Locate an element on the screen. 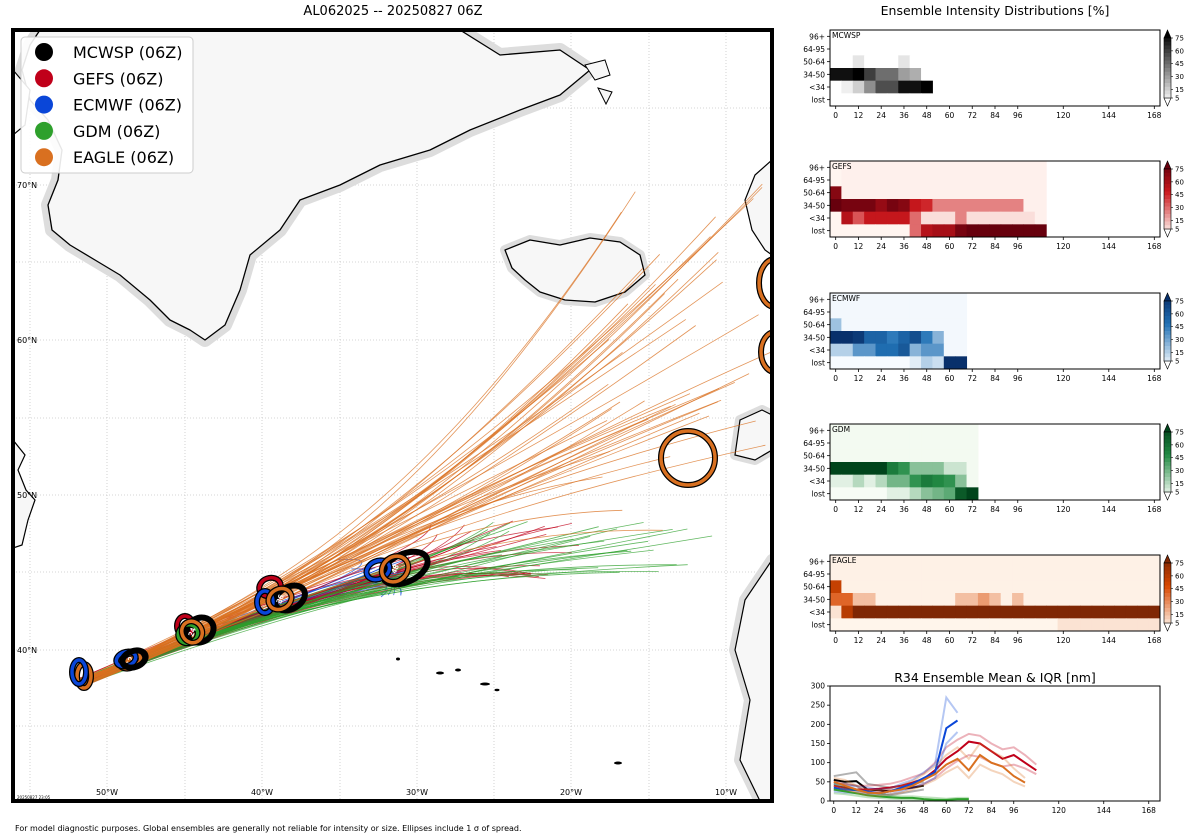  colorbar-tick-label: 5 is located at coordinates (1177, 493).